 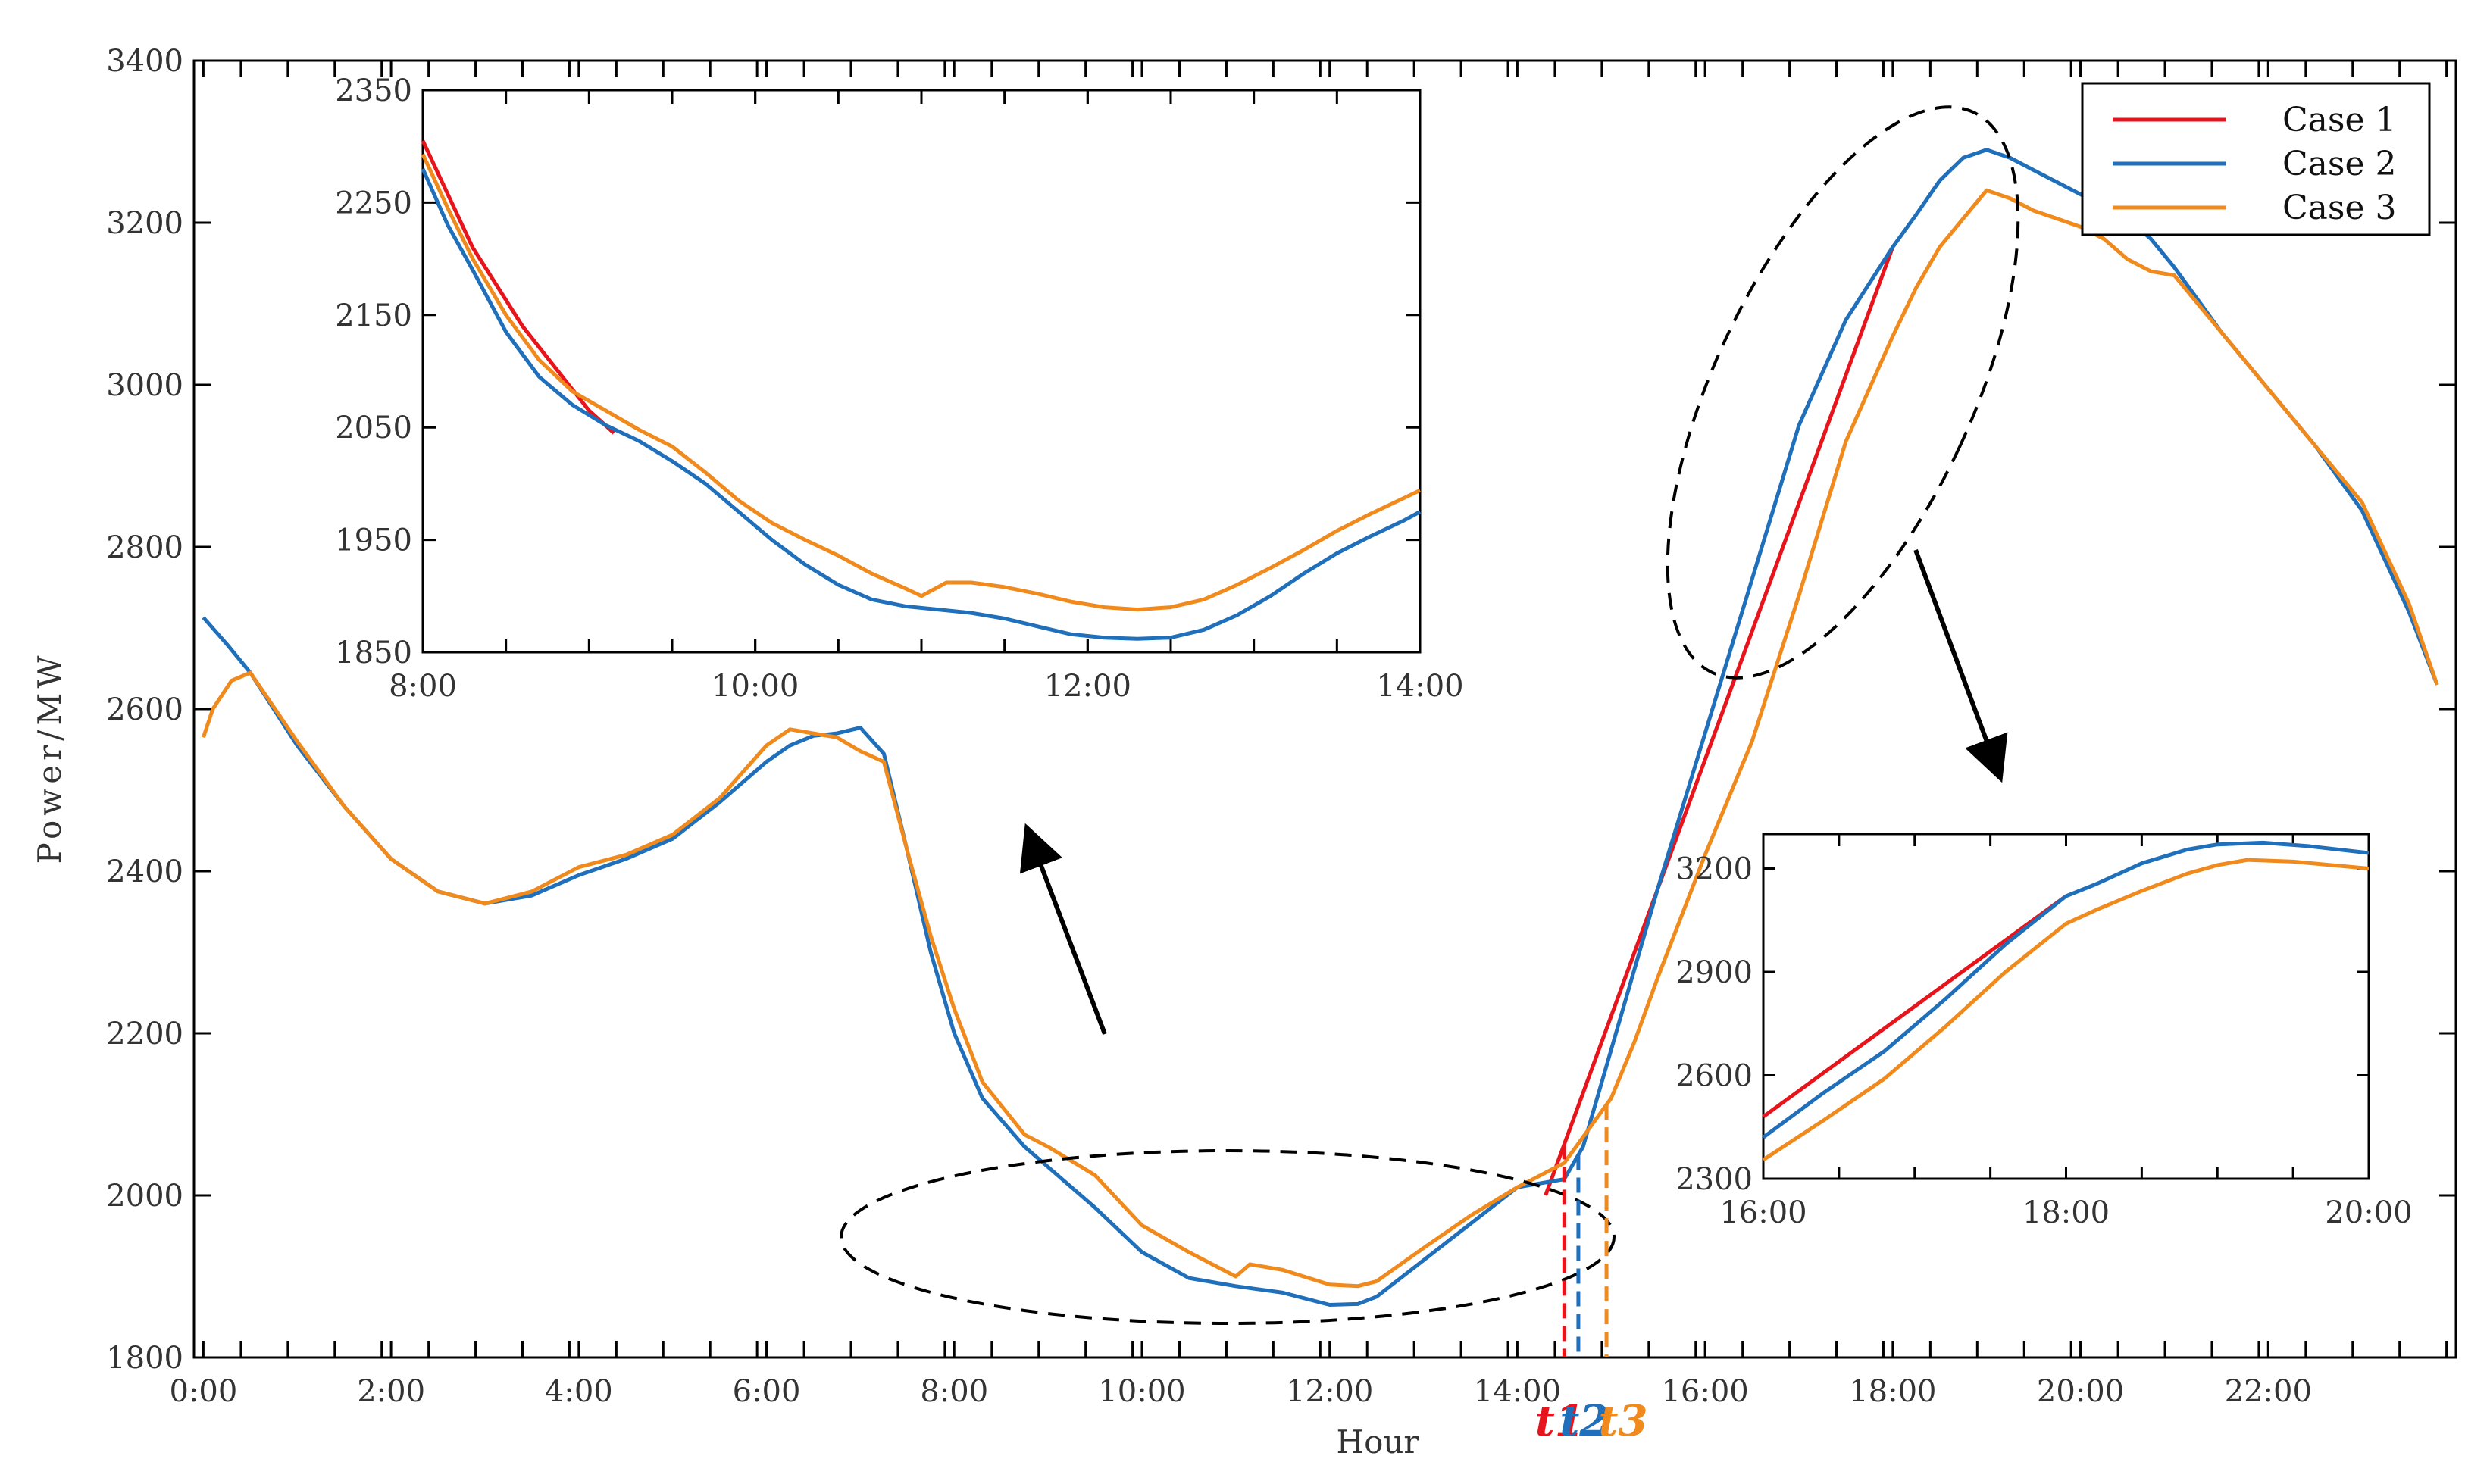 What do you see at coordinates (767, 1391) in the screenshot?
I see `x-tick-label: 6:00` at bounding box center [767, 1391].